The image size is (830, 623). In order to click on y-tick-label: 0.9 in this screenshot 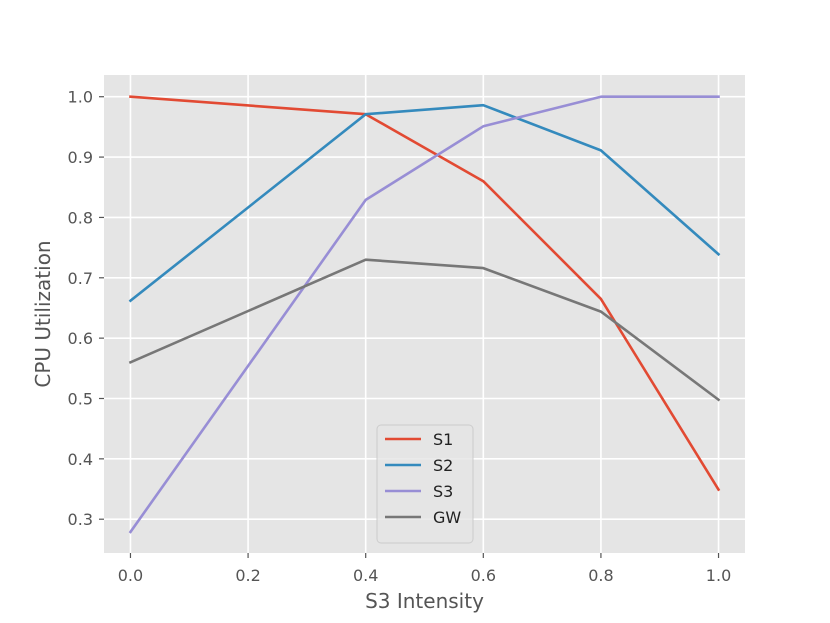, I will do `click(80, 157)`.